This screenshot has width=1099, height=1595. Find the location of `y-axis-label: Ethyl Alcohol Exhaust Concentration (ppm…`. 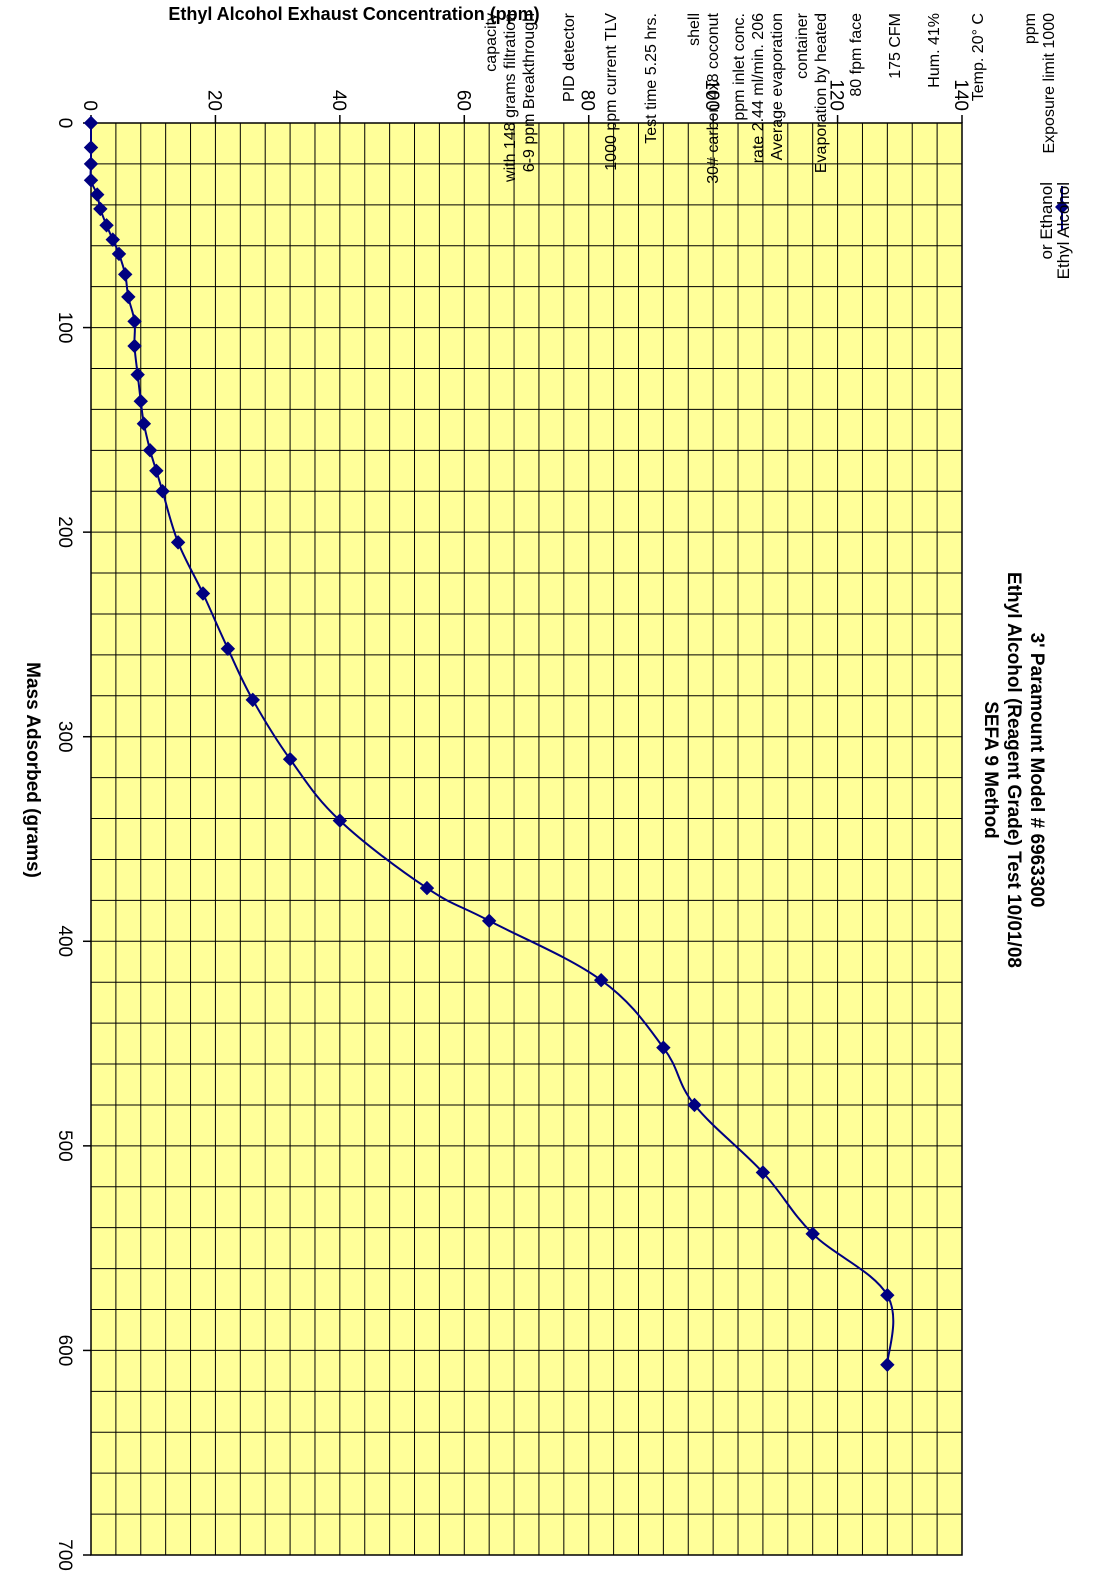

y-axis-label: Ethyl Alcohol Exhaust Concentration (ppm… is located at coordinates (353, 14).